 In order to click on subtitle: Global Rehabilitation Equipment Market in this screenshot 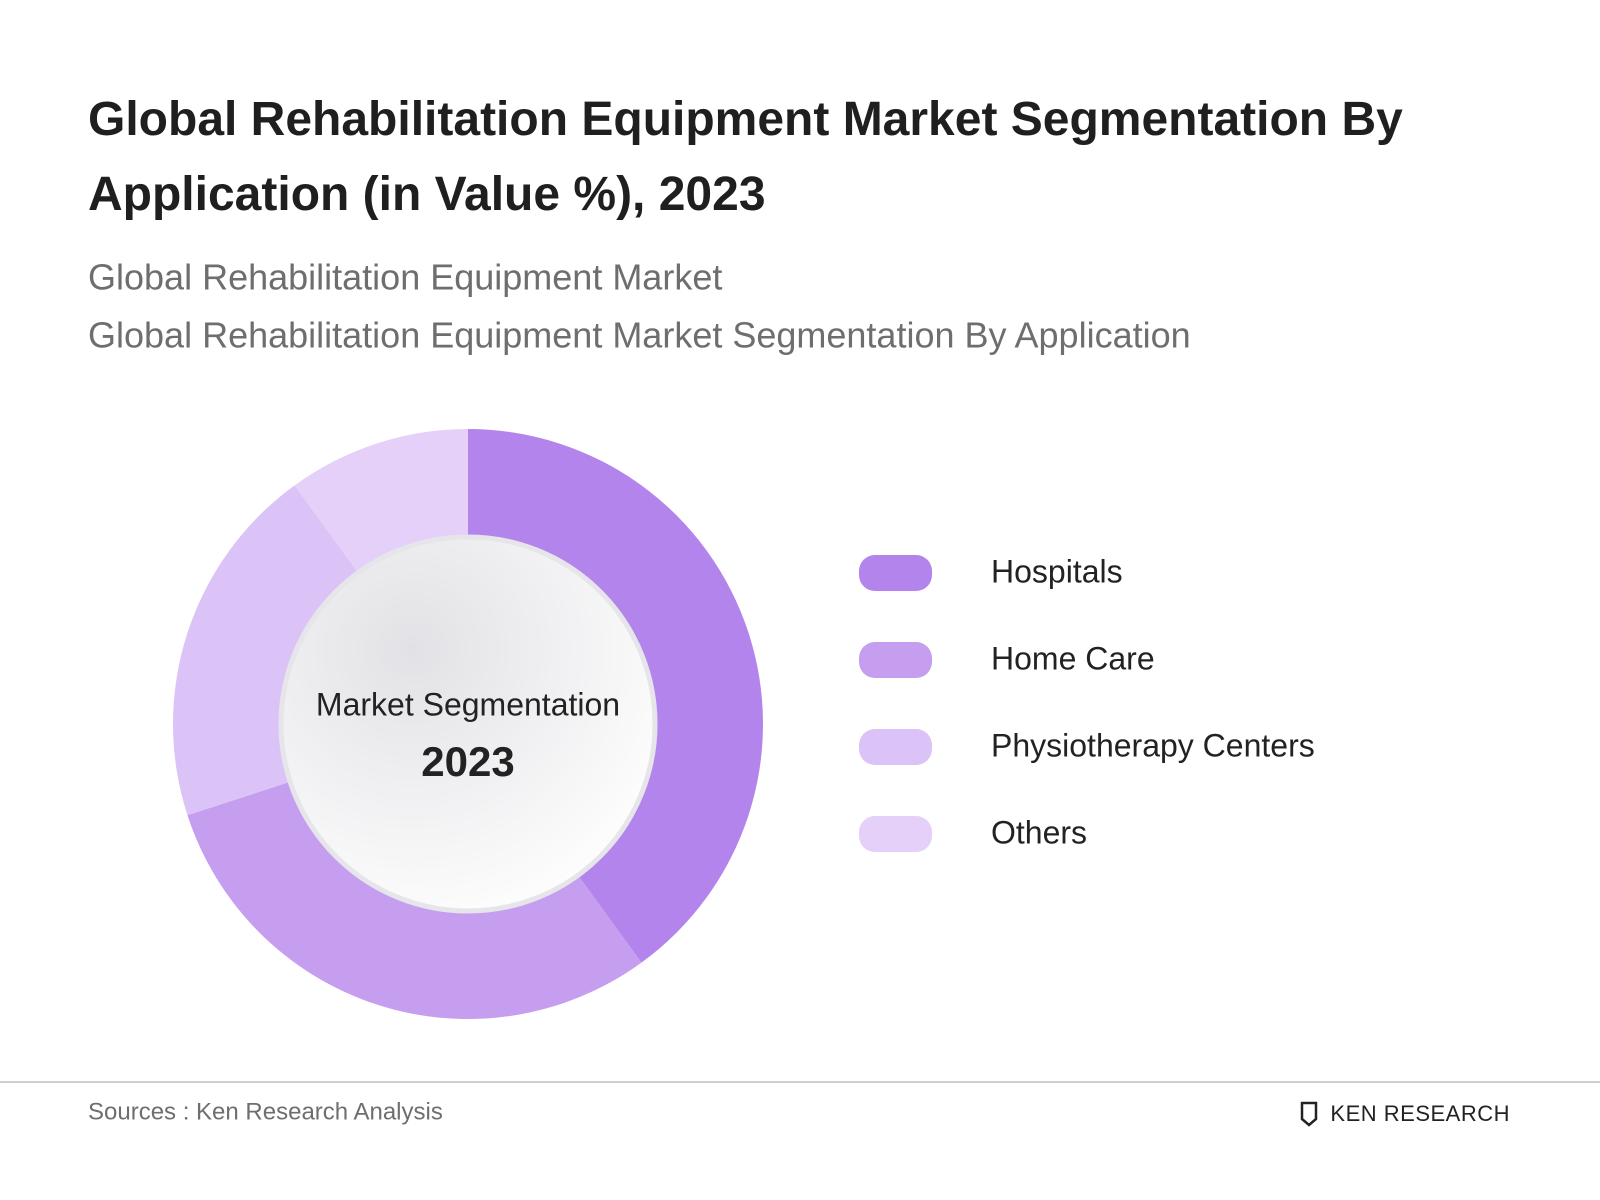, I will do `click(405, 277)`.